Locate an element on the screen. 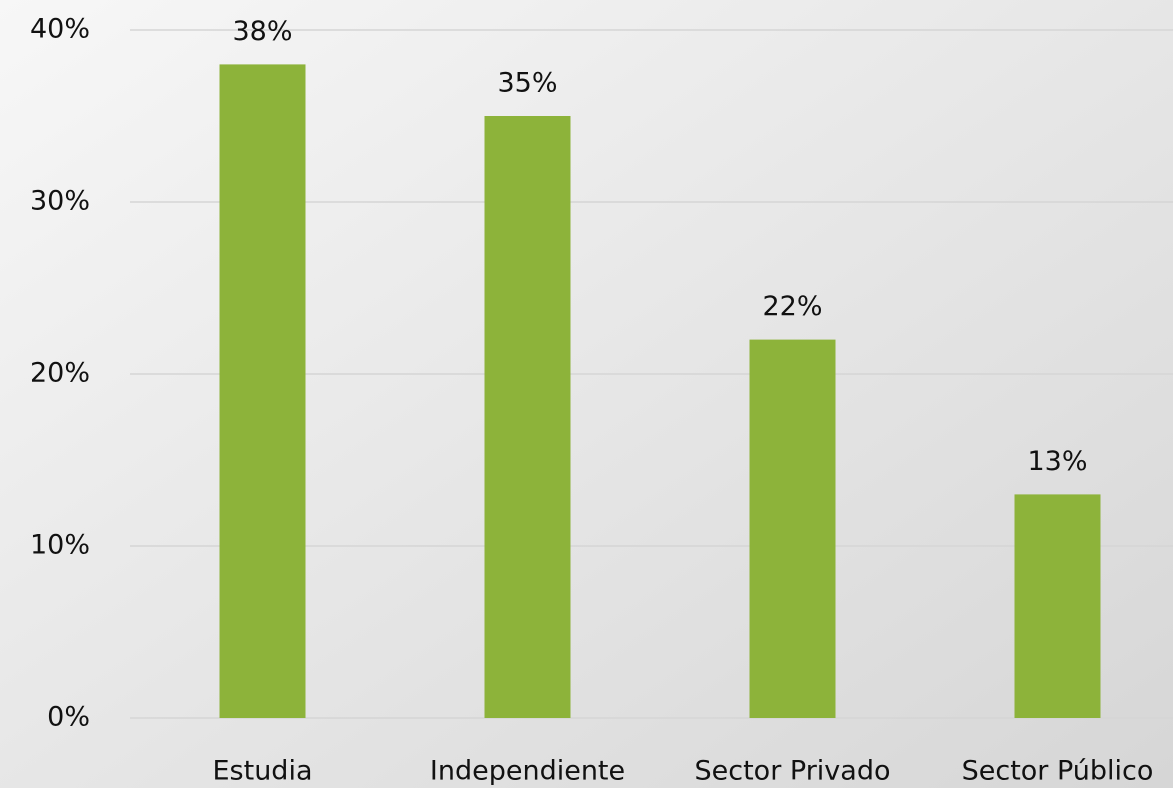 The height and width of the screenshot is (788, 1173). data-label: 35% is located at coordinates (527, 83).